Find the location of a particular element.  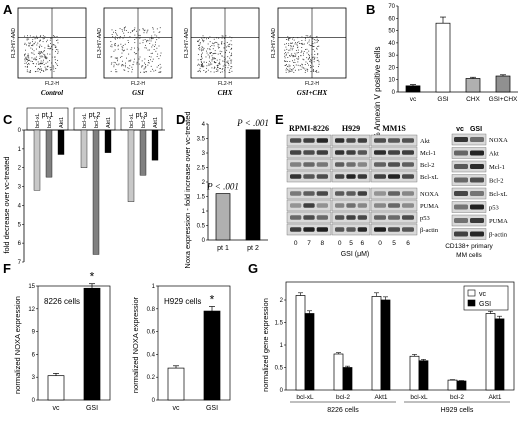

x-tick-label: CHX is located at coordinates (473, 99).